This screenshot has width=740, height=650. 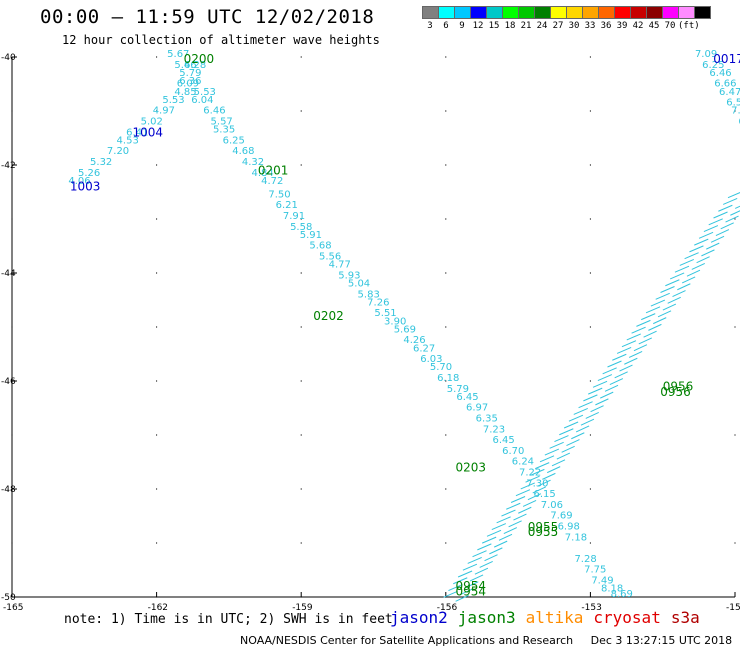 What do you see at coordinates (195, 65) in the screenshot?
I see `wave-height-value: 6.28` at bounding box center [195, 65].